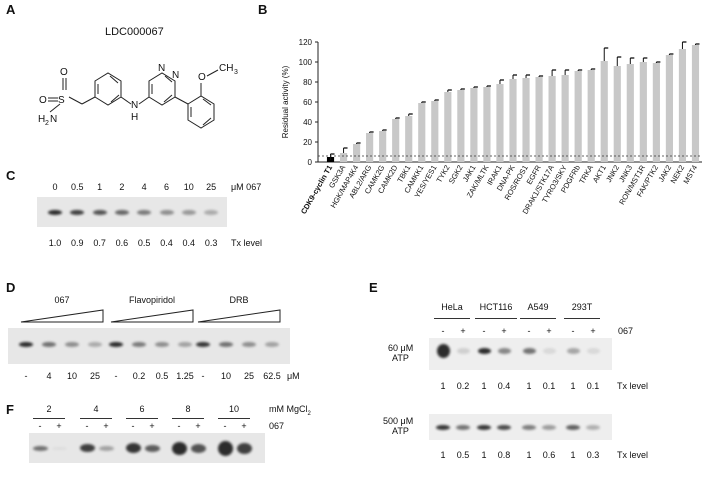 The image size is (709, 487). What do you see at coordinates (593, 455) in the screenshot?
I see `tx-value-e-high: 0.3` at bounding box center [593, 455].